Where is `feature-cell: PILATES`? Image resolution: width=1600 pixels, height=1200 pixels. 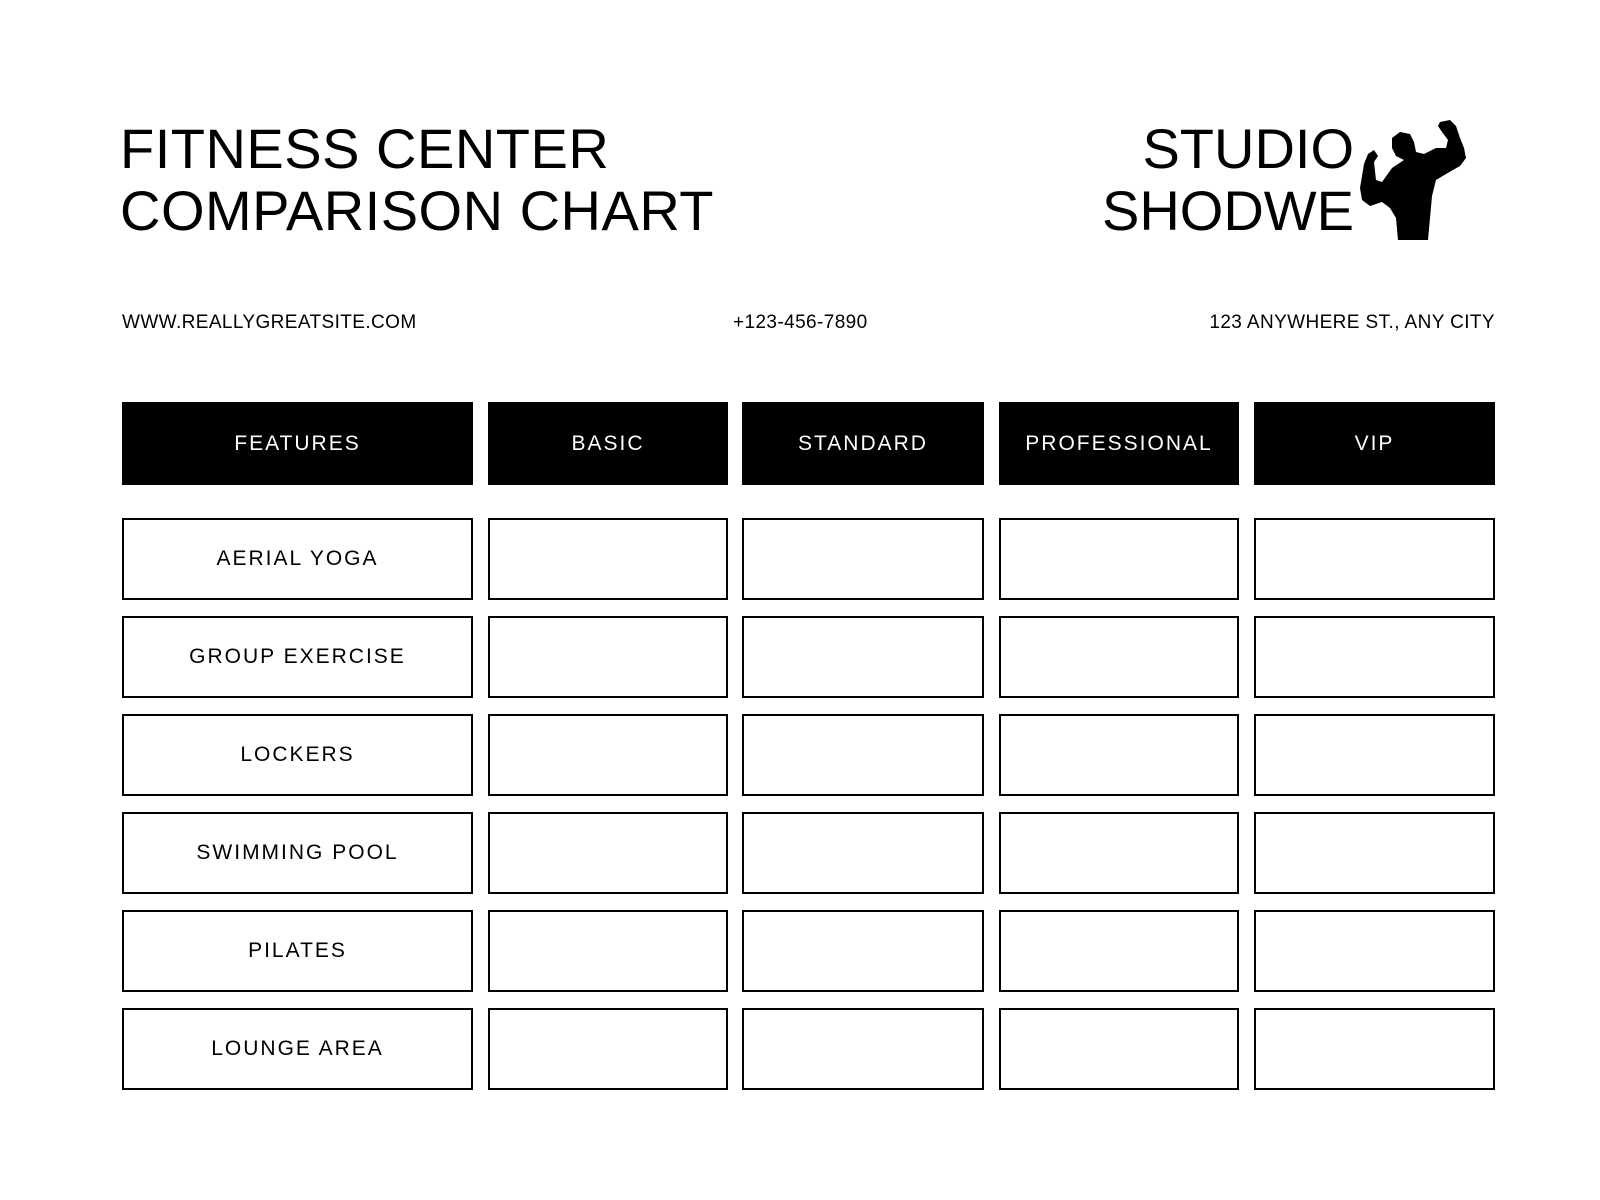
feature-cell: PILATES is located at coordinates (297, 951).